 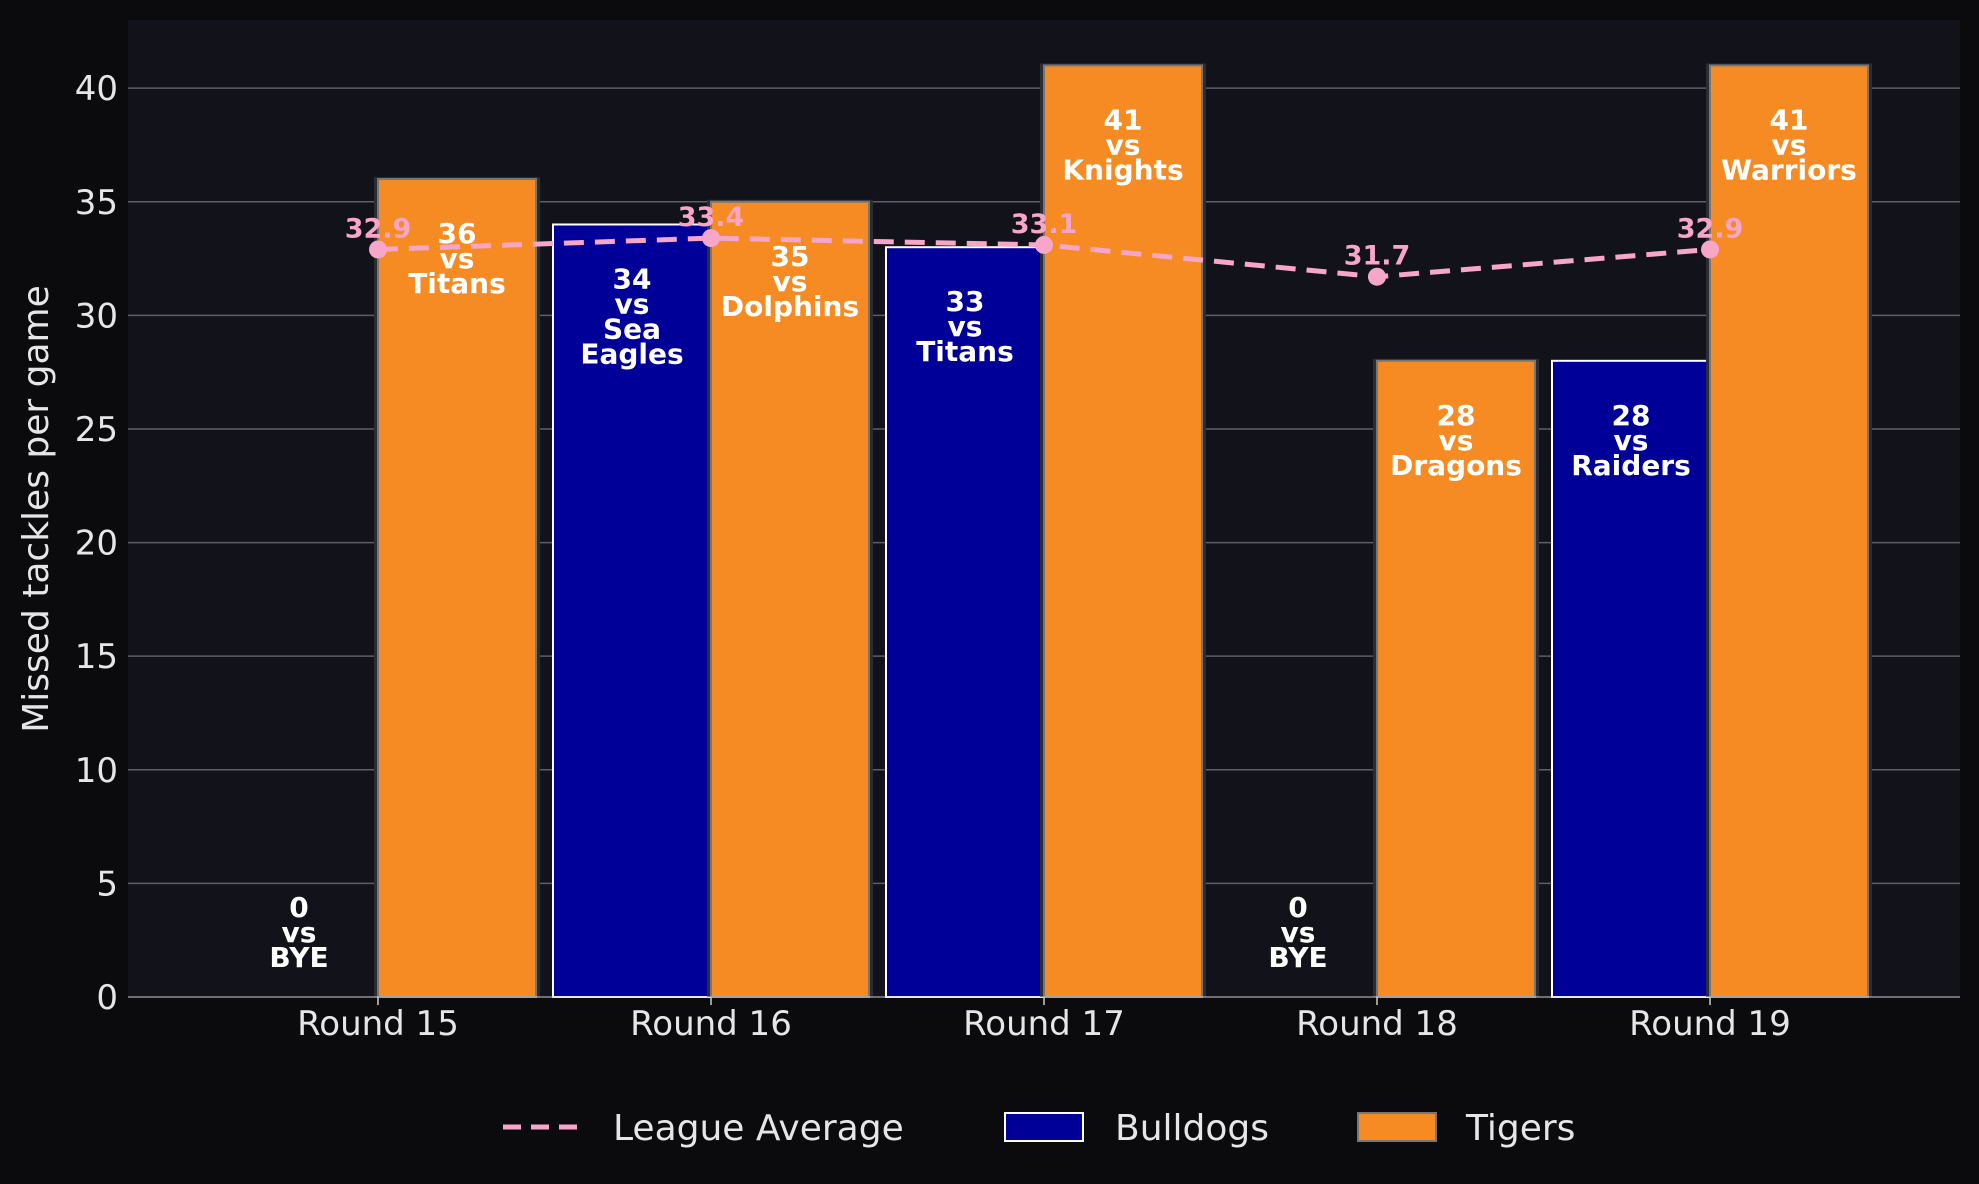 I want to click on y-tick-label-10: 10, so click(x=96, y=771).